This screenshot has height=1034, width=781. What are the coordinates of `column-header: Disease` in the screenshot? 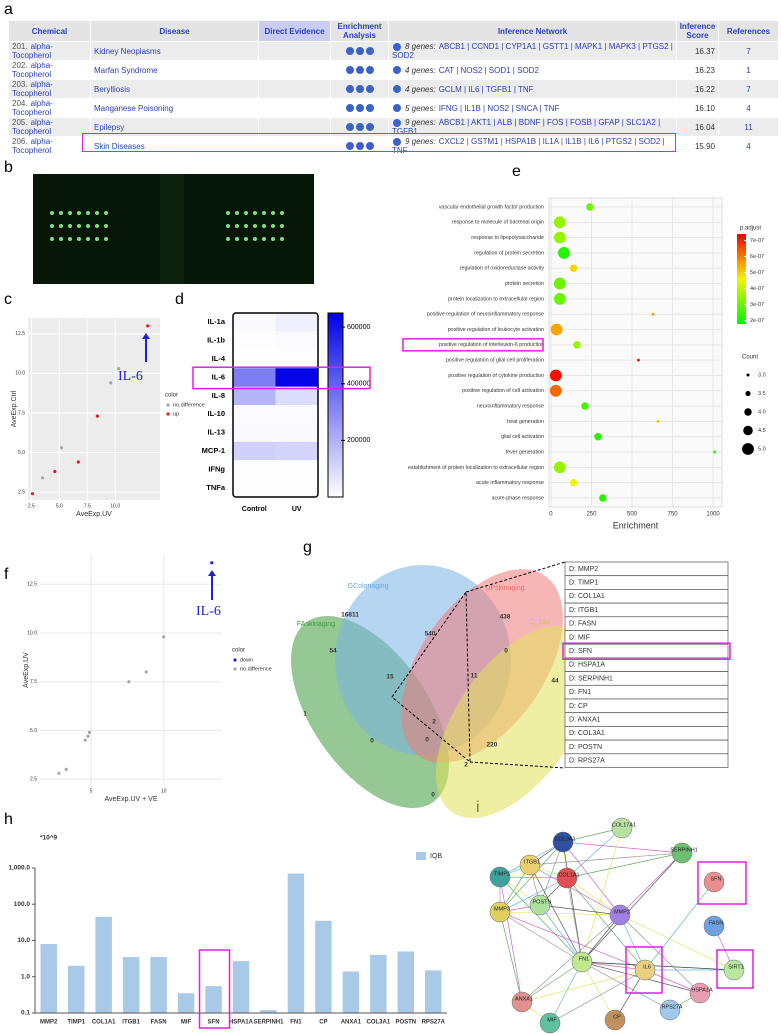 It's located at (174, 31).